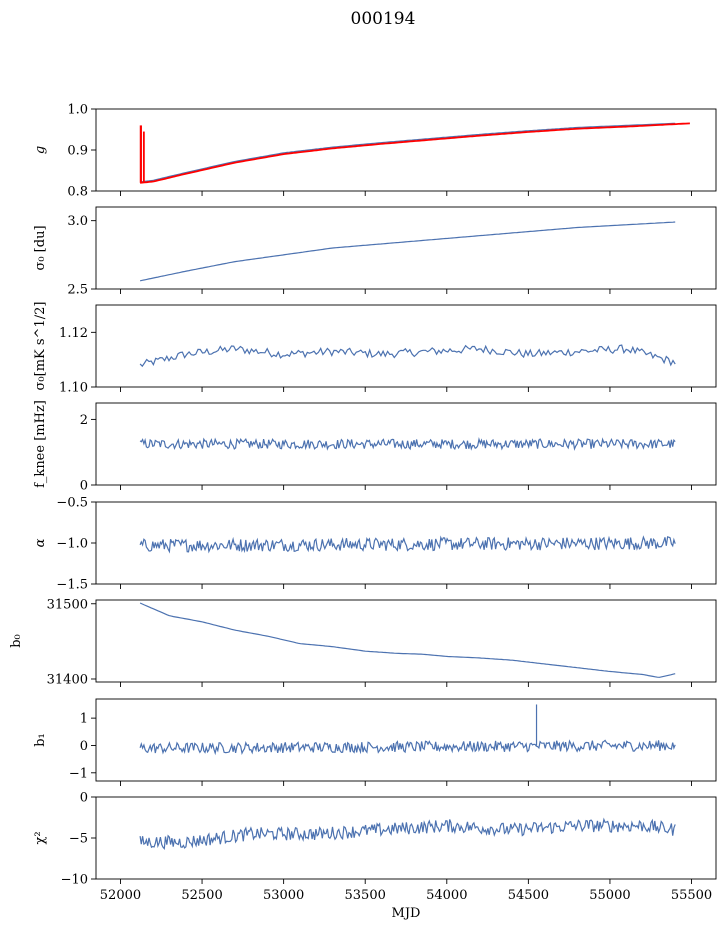 The width and height of the screenshot is (725, 941). What do you see at coordinates (691, 895) in the screenshot?
I see `x-tick-label: 55500` at bounding box center [691, 895].